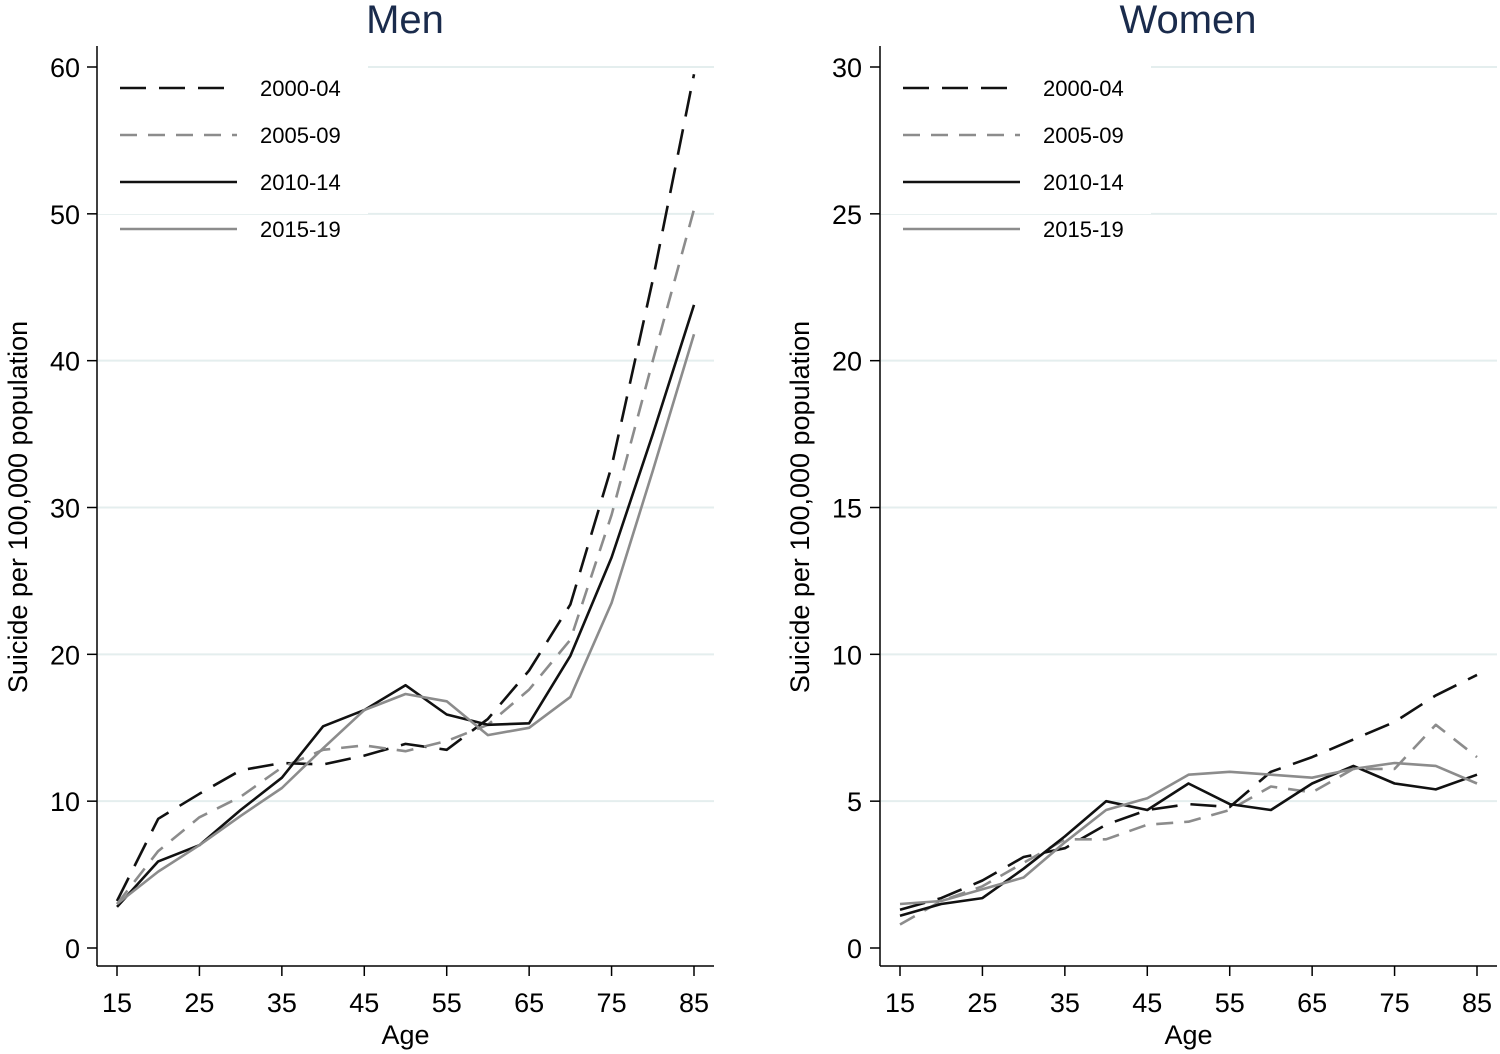 The image size is (1500, 1054). Describe the element at coordinates (18, 507) in the screenshot. I see `men-y-axis-label: Suicide per 100,000 population` at that location.